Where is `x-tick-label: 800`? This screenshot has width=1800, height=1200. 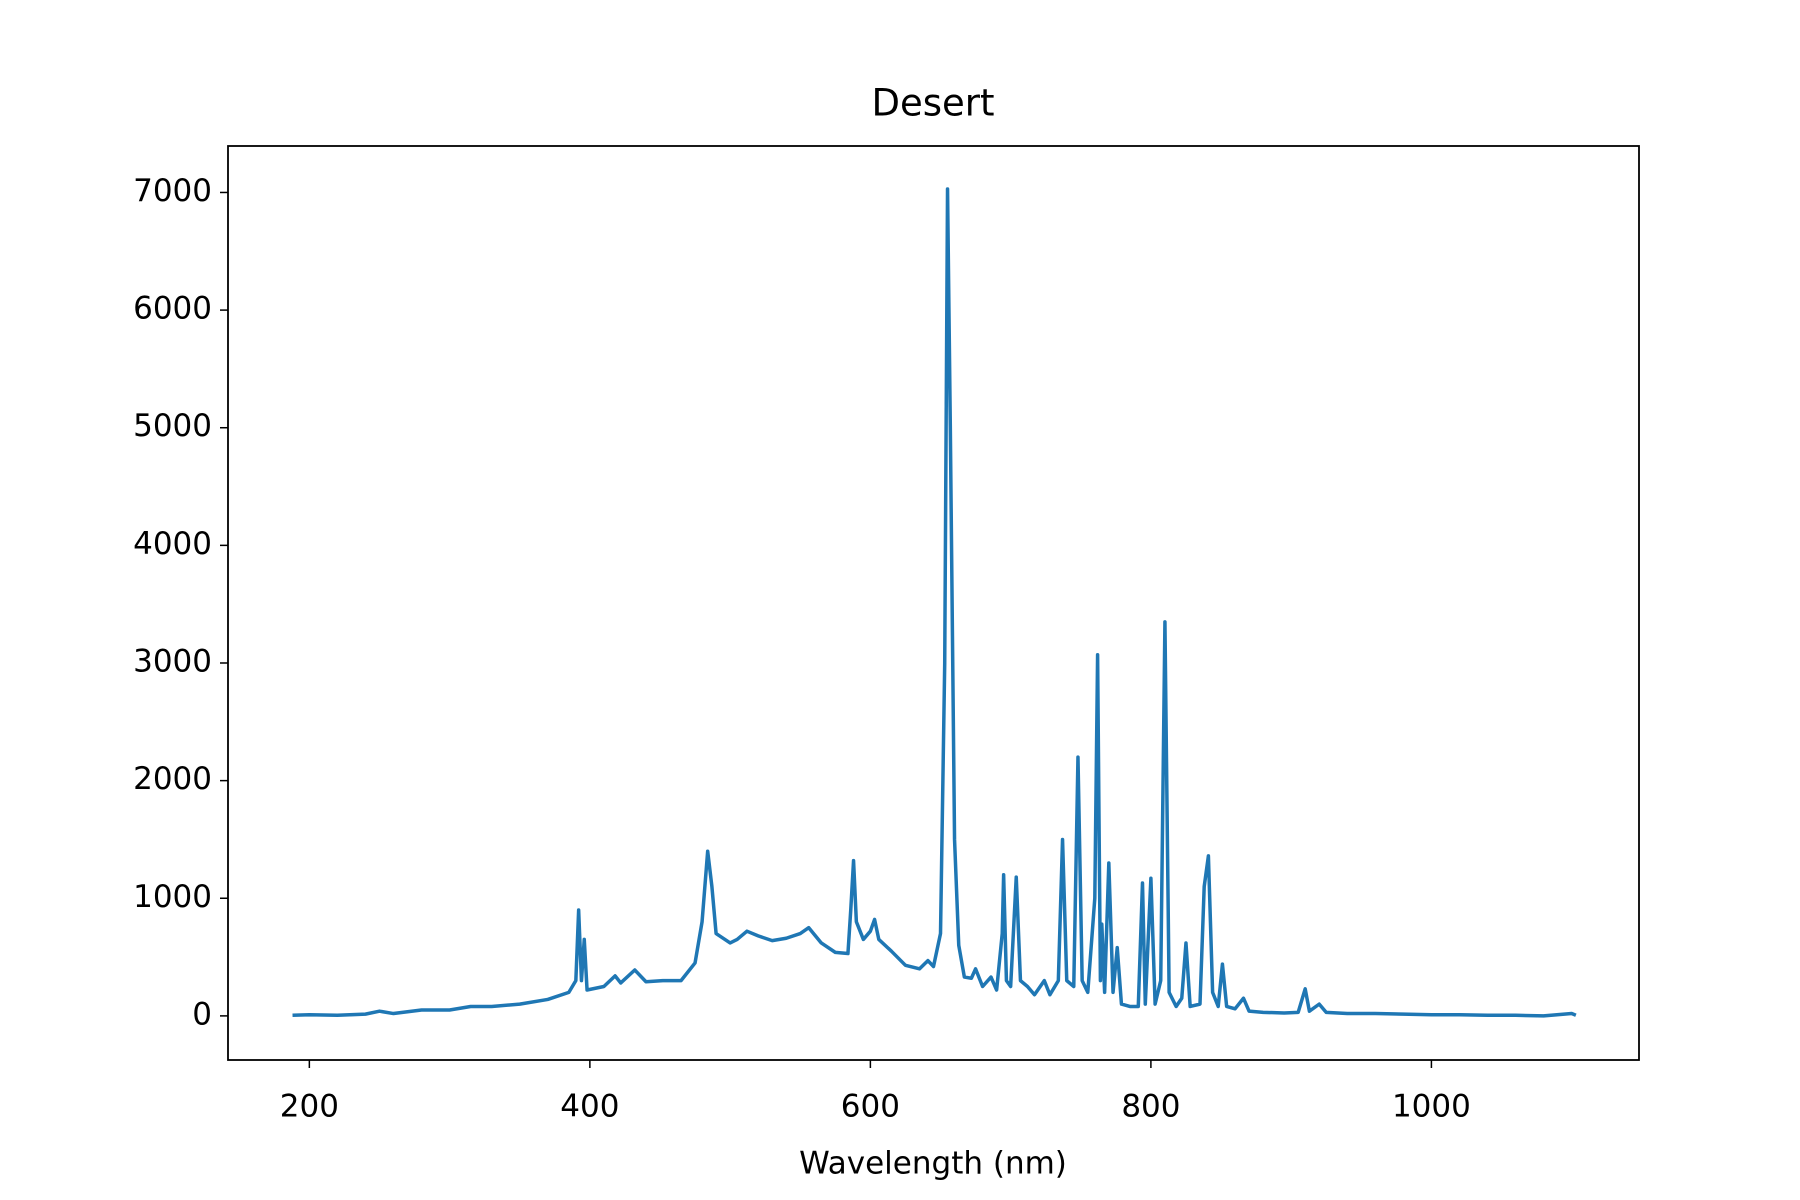 x-tick-label: 800 is located at coordinates (1150, 1107).